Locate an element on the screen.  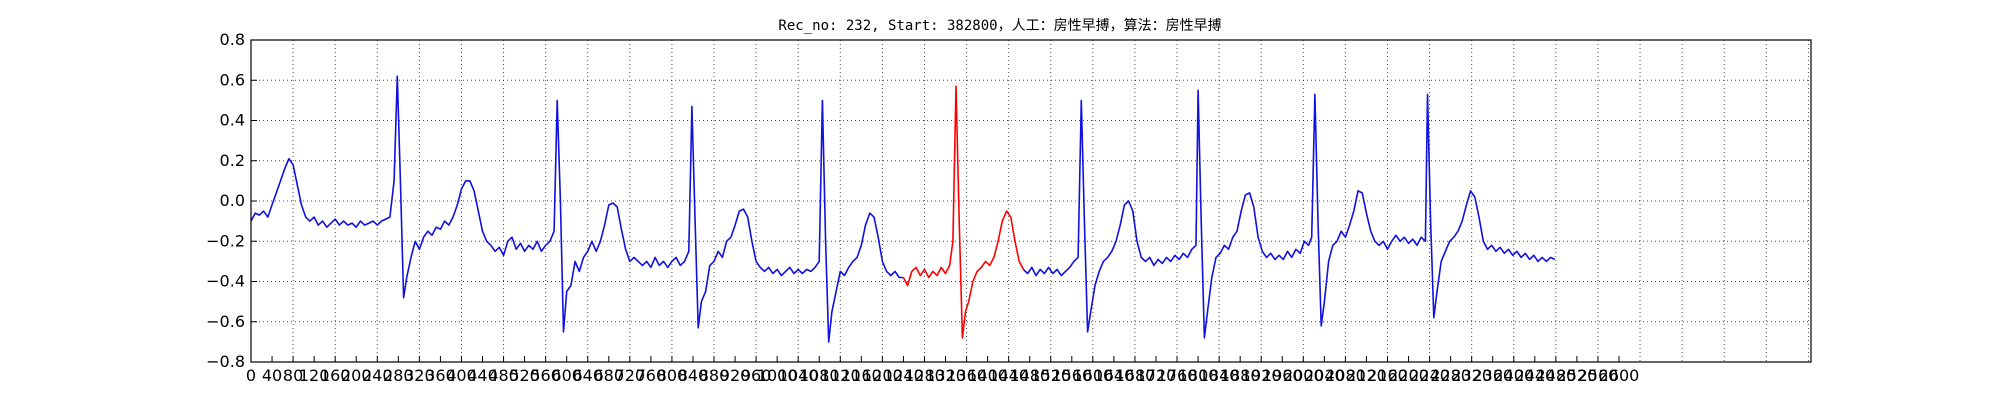
y-tick-label: 0.0 is located at coordinates (232, 200).